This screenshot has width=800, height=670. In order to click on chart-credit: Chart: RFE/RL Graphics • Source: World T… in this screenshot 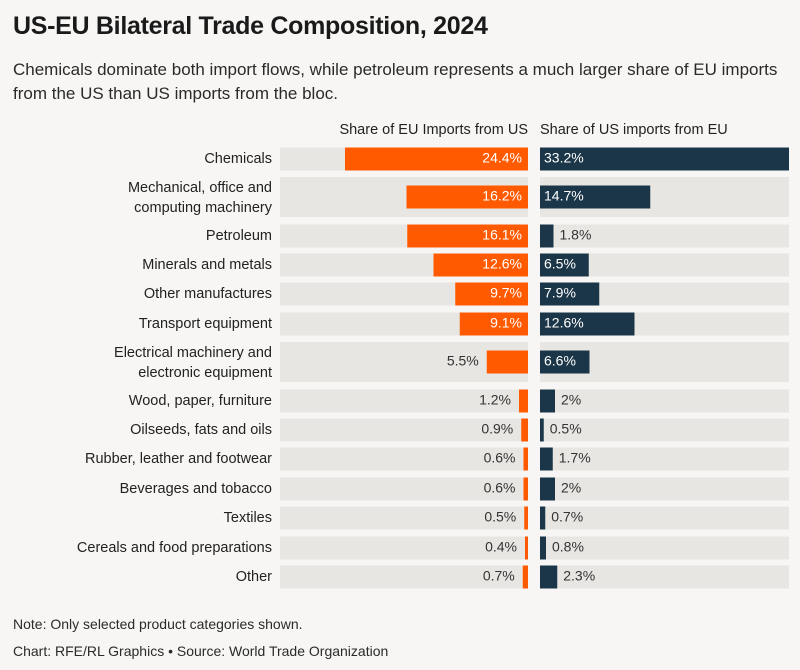, I will do `click(201, 651)`.